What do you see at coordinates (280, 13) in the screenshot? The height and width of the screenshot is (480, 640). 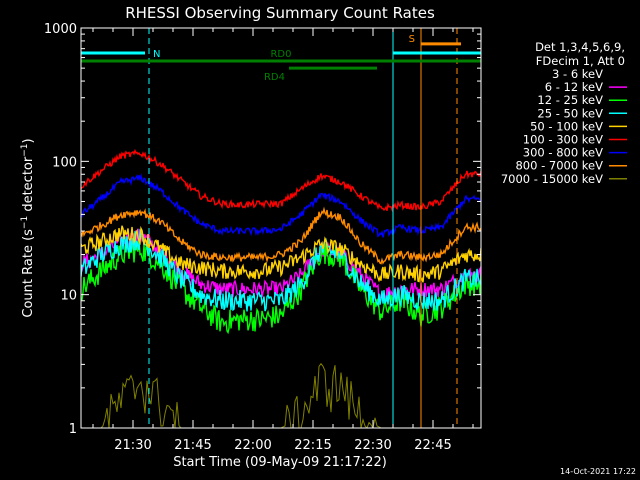 I see `chart-title: RHESSI Observing Summary Count Rates` at bounding box center [280, 13].